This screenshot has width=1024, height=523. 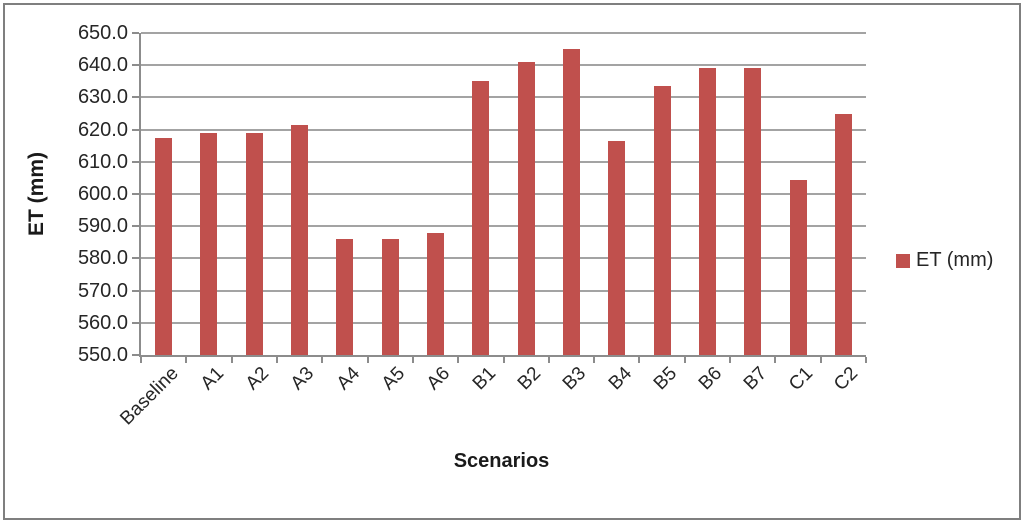 What do you see at coordinates (102, 33) in the screenshot?
I see `y-tick-label: 650.0` at bounding box center [102, 33].